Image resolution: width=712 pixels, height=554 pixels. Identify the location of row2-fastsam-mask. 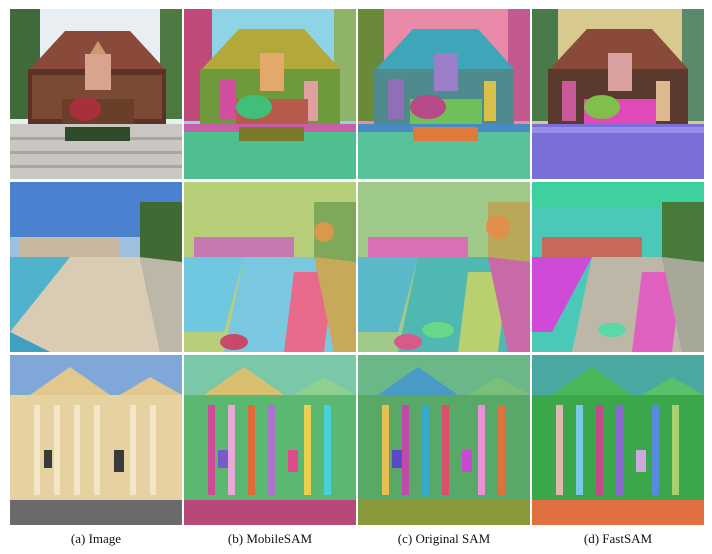
(618, 267).